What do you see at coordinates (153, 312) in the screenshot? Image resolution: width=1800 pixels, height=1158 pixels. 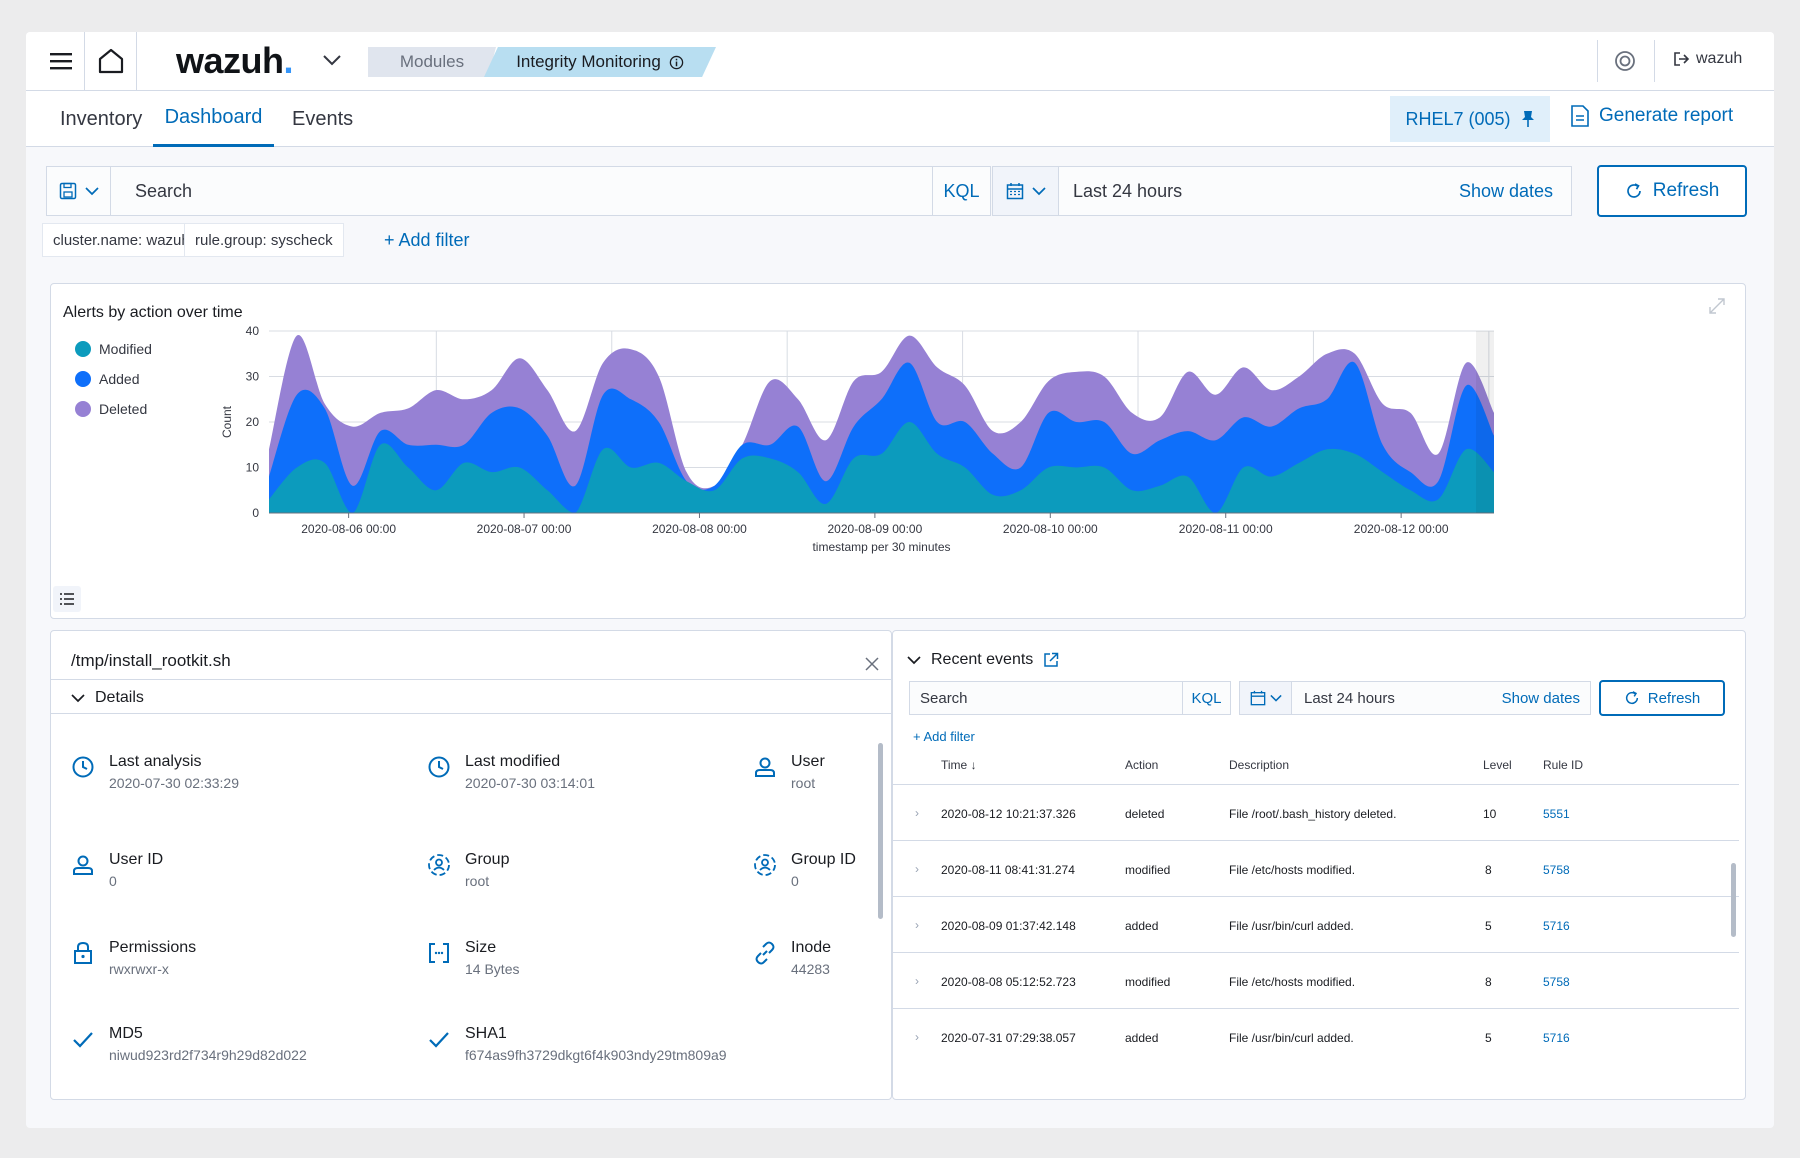 I see `chart-title: Alerts by action over time` at bounding box center [153, 312].